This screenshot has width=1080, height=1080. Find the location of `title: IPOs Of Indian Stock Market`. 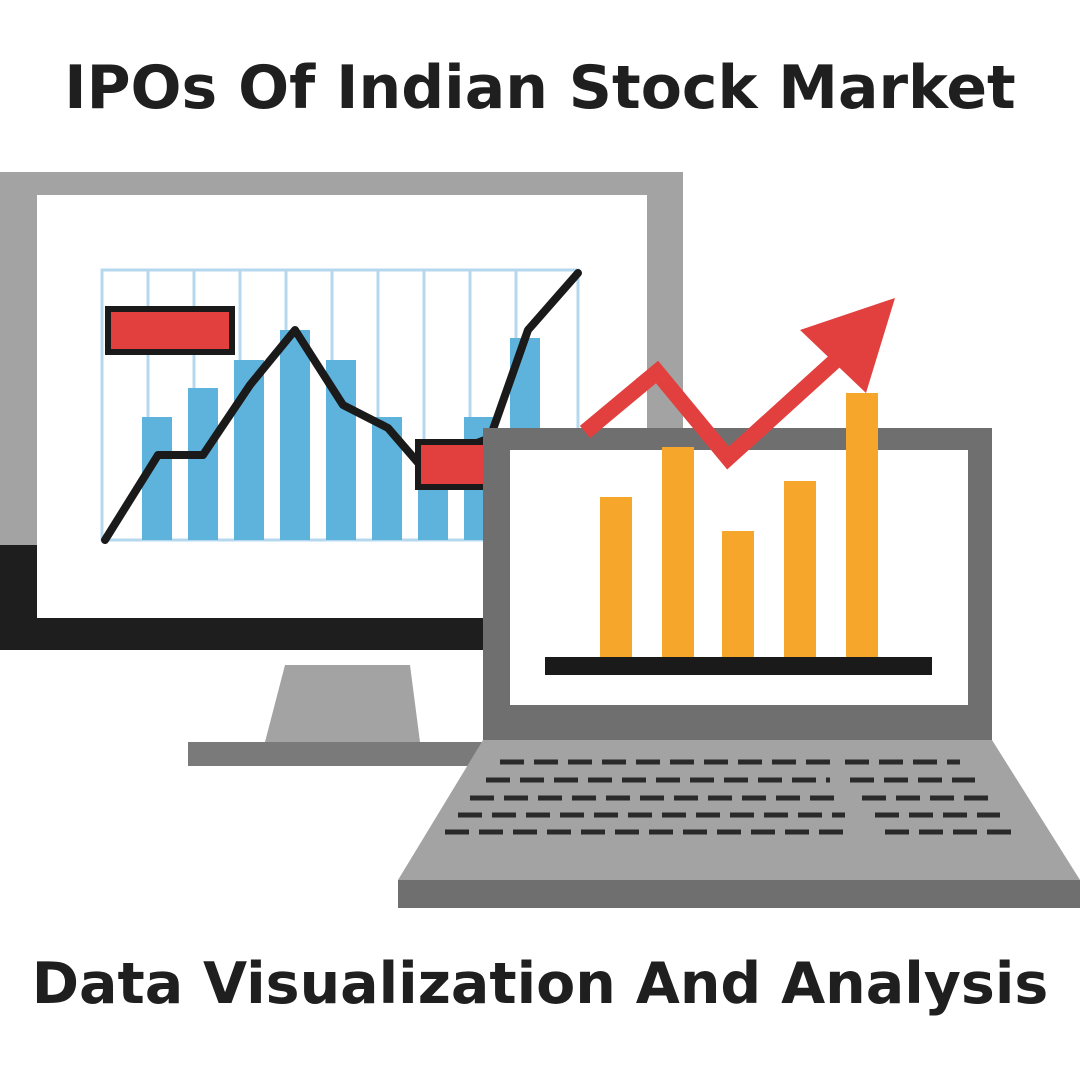

title: IPOs Of Indian Stock Market is located at coordinates (539, 88).